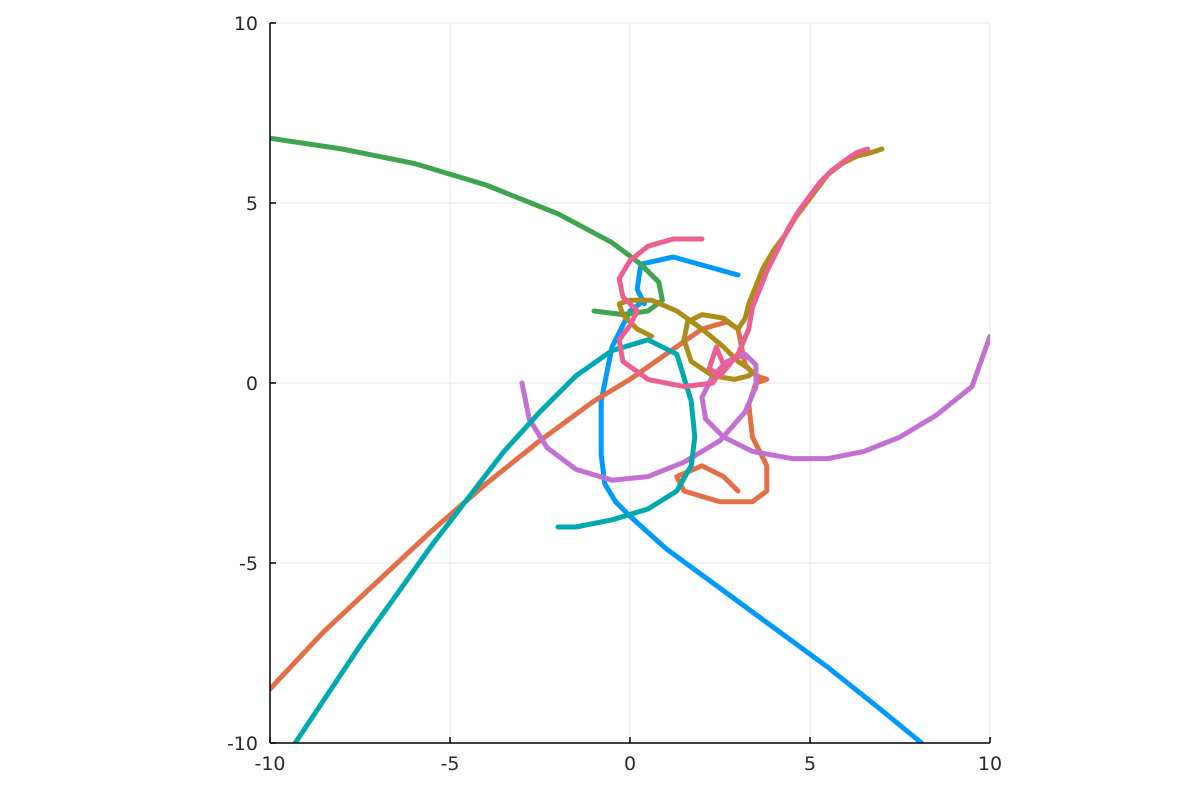  What do you see at coordinates (248, 564) in the screenshot?
I see `y-tick-label: -5` at bounding box center [248, 564].